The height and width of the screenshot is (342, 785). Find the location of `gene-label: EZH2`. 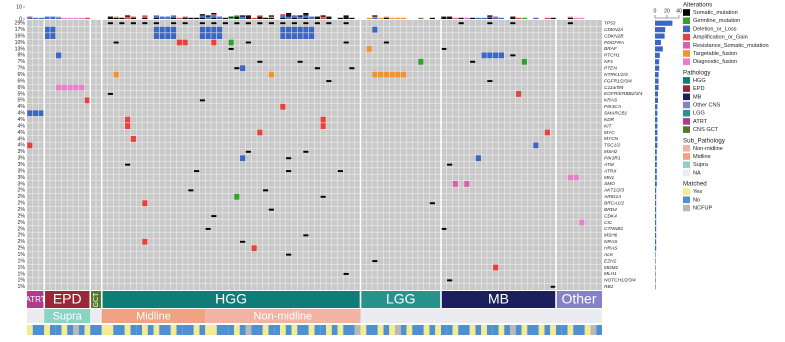

gene-label: EZH2 is located at coordinates (610, 261).